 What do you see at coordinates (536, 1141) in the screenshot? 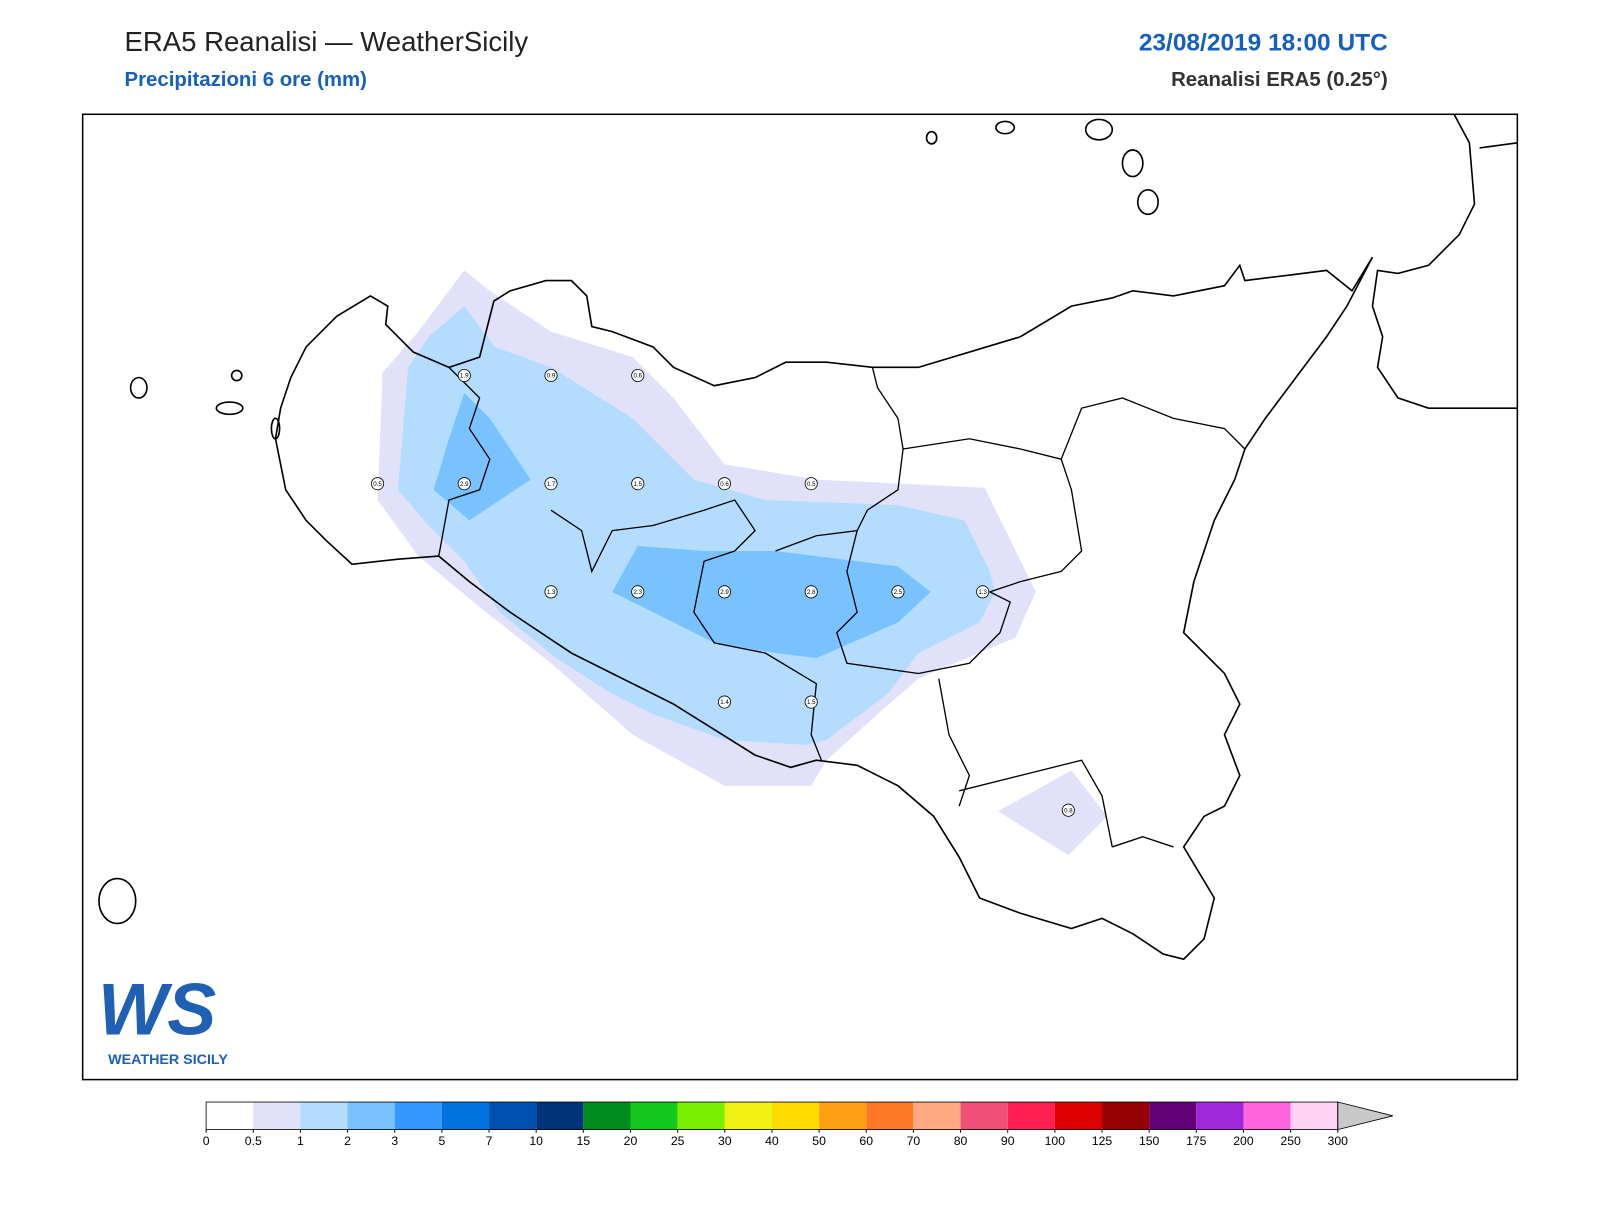
I see `colorbar-tick-label: 10` at bounding box center [536, 1141].